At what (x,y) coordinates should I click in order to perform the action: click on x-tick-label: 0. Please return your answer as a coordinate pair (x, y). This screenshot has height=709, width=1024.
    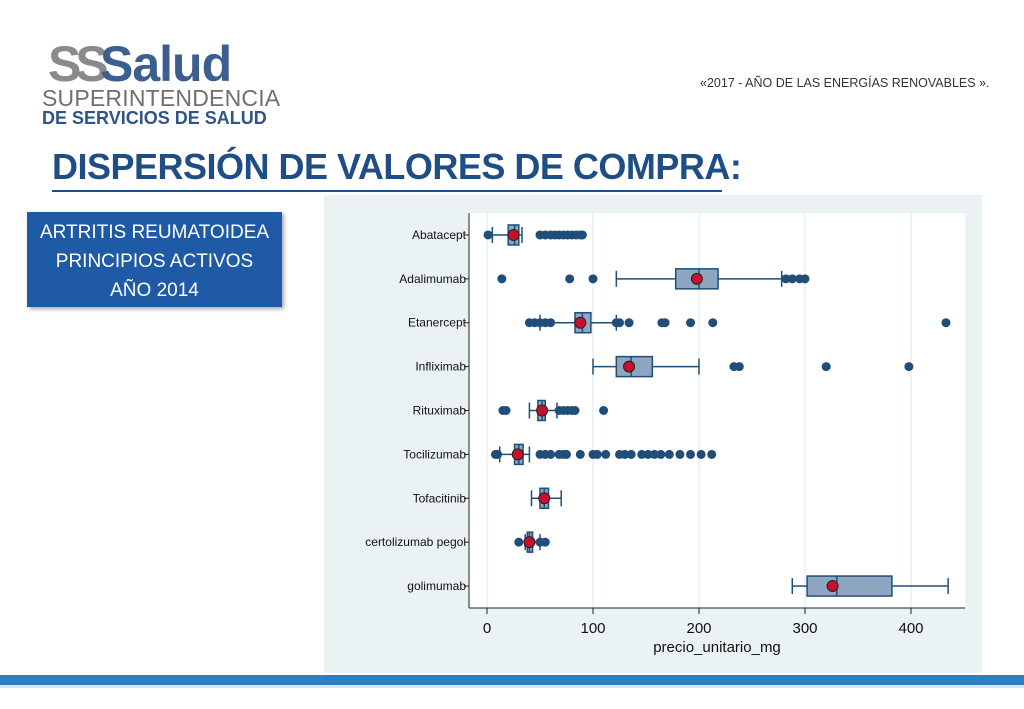
    Looking at the image, I should click on (487, 628).